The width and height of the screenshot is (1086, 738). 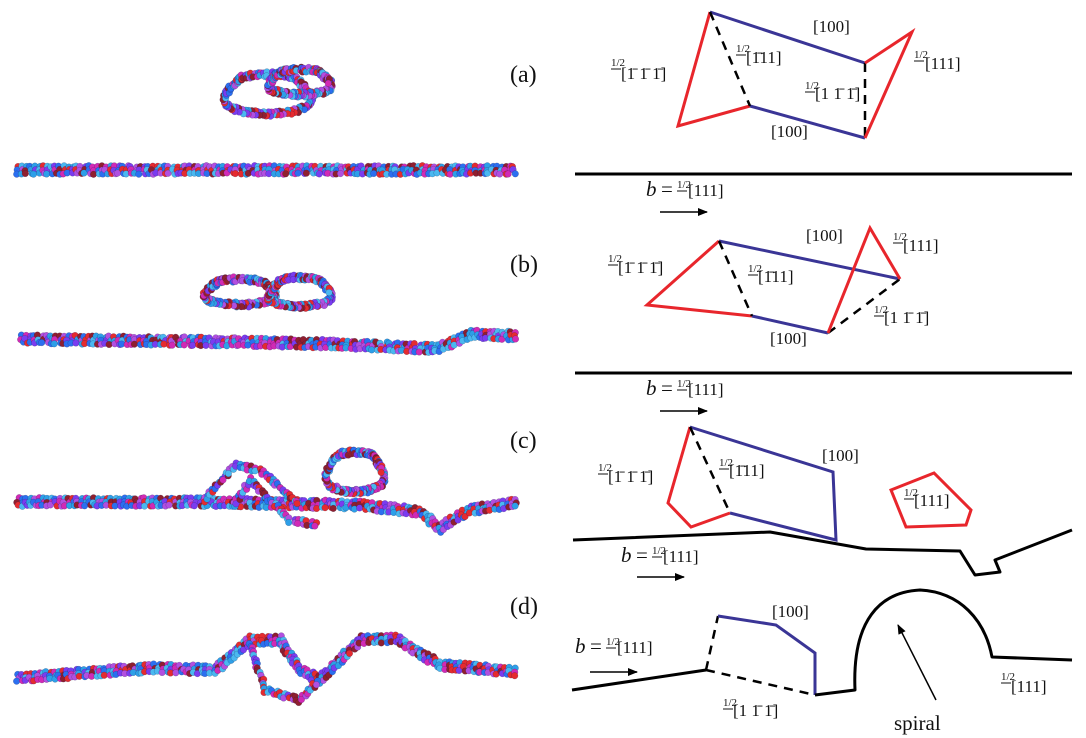 I want to click on panel-label-c: (c), so click(x=523, y=441).